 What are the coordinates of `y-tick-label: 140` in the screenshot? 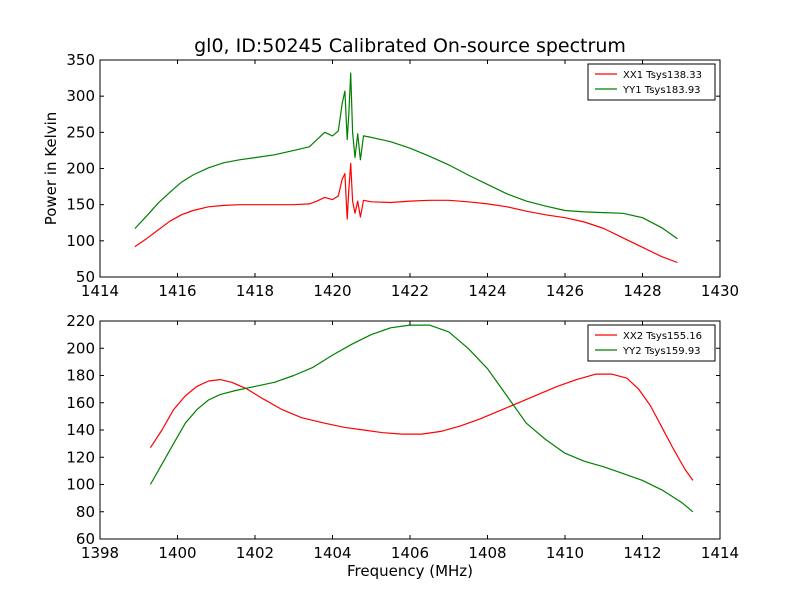 It's located at (80, 430).